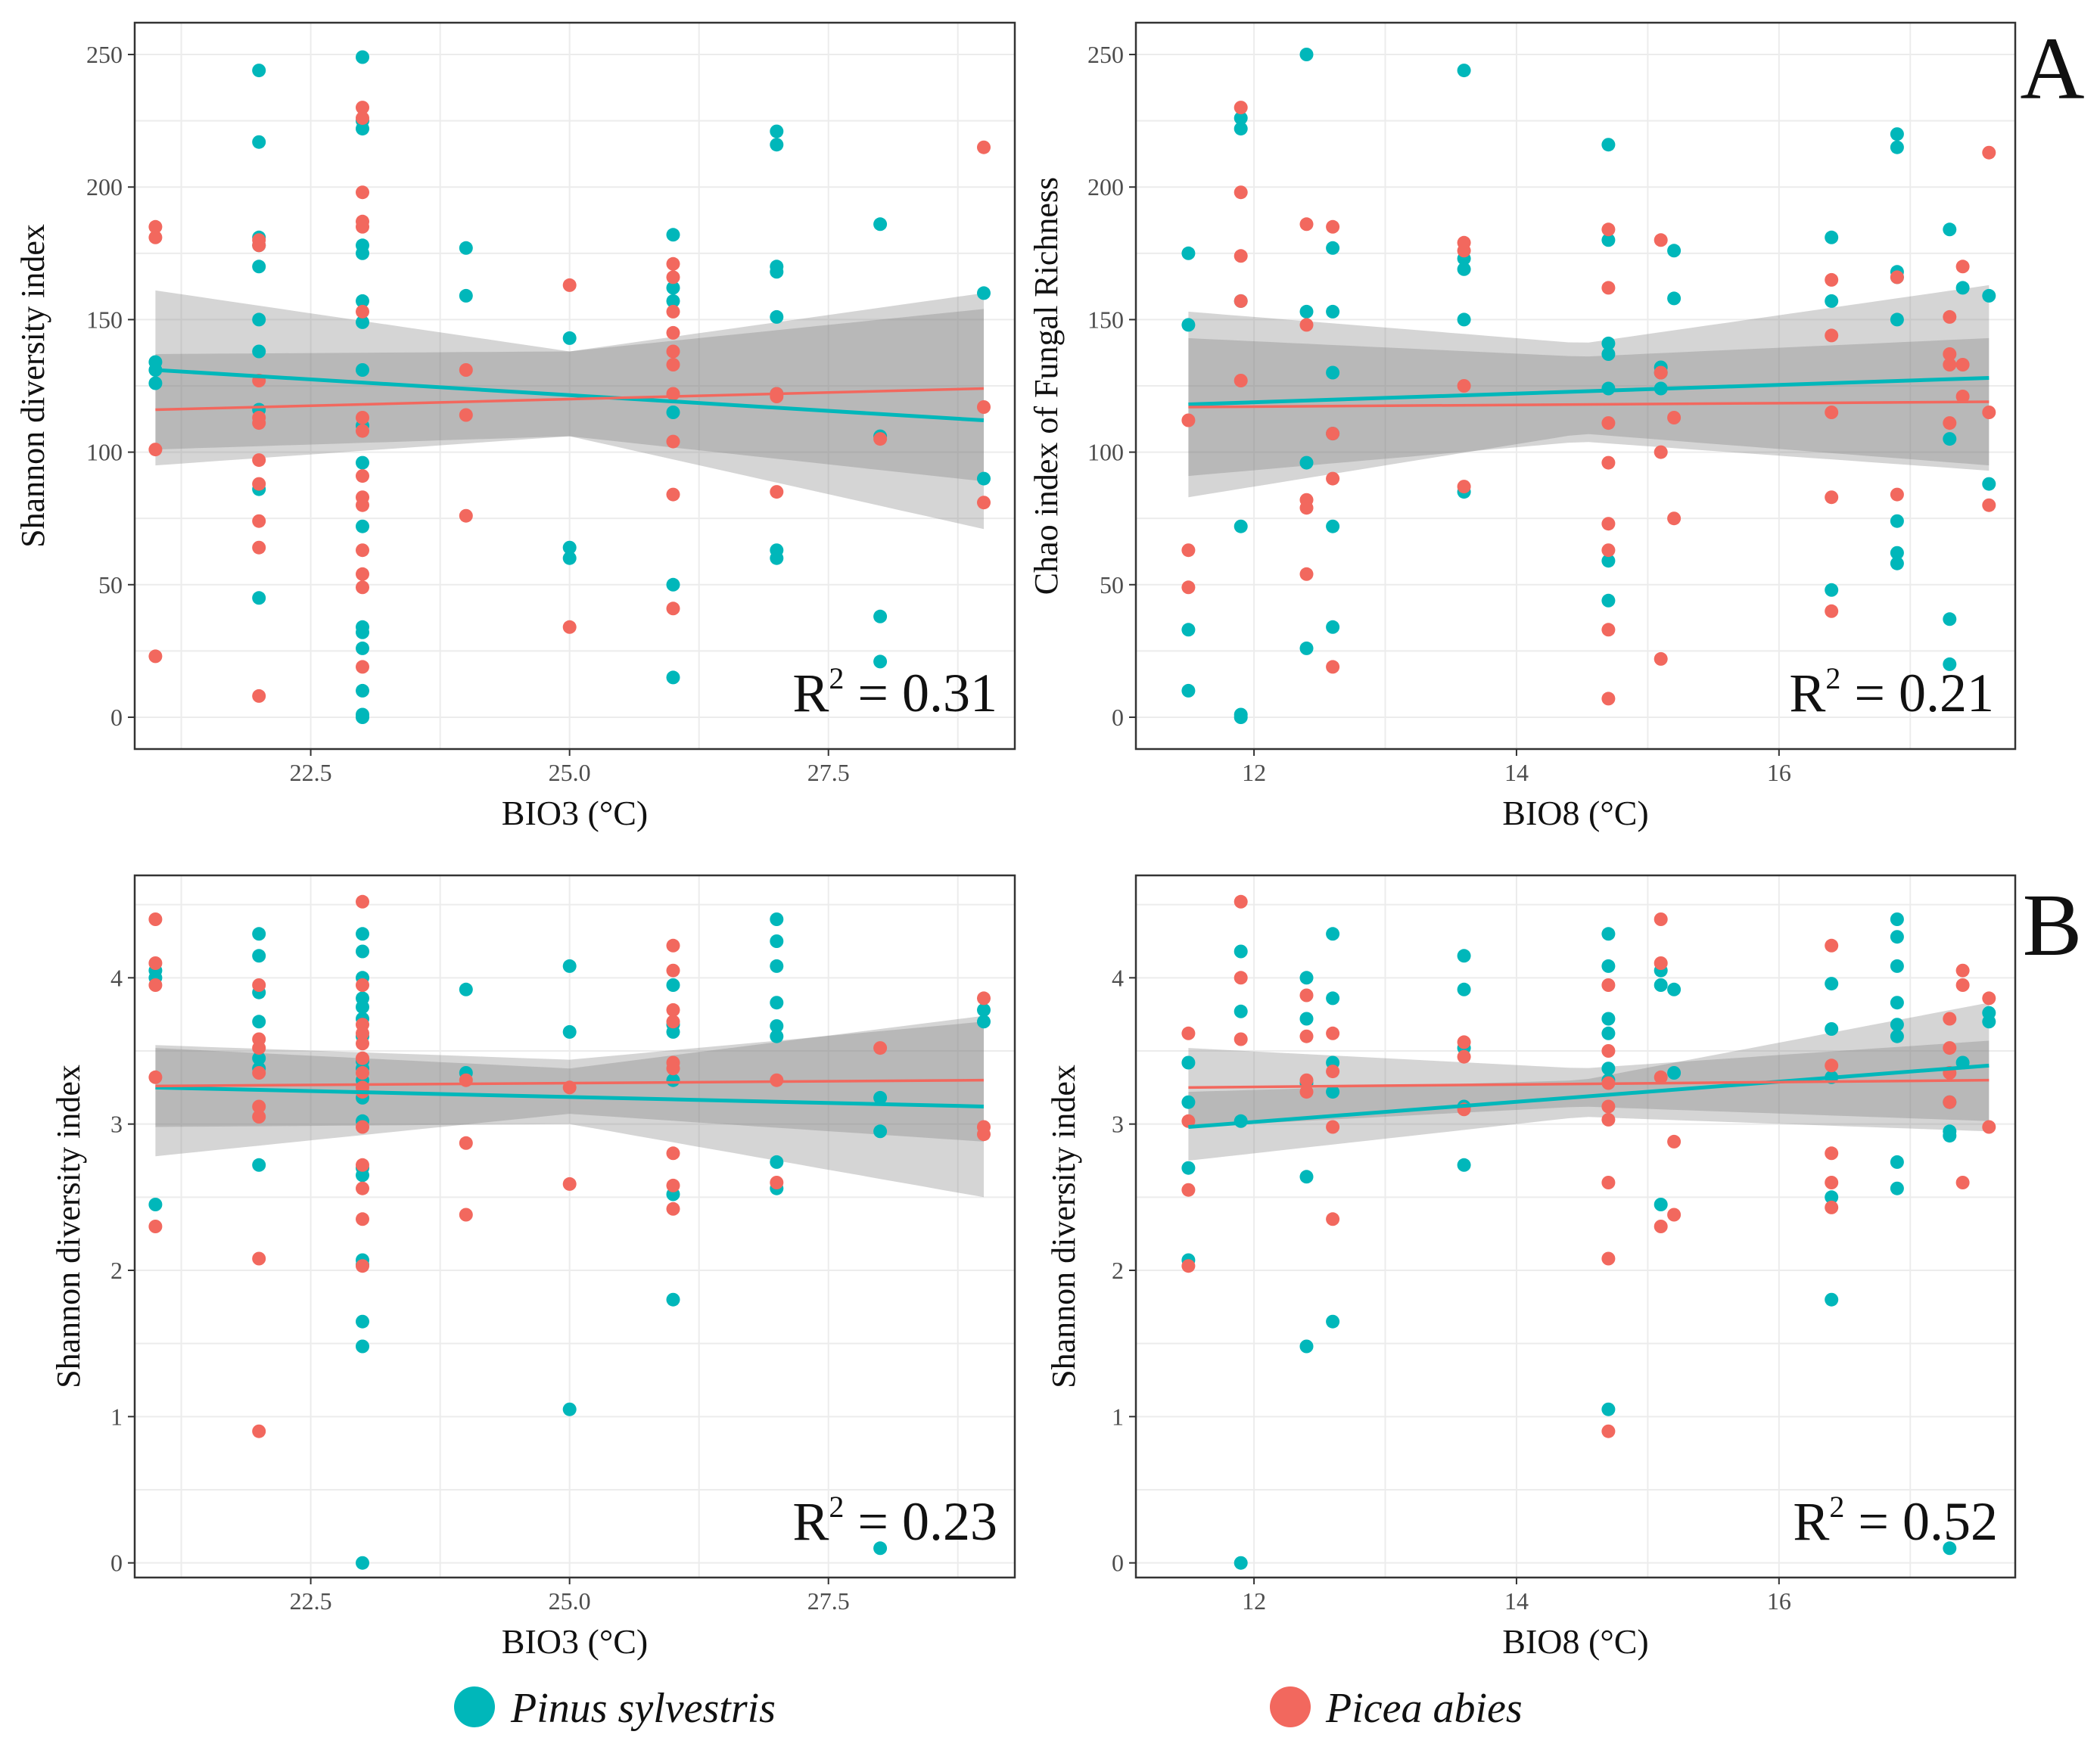  What do you see at coordinates (1589, 1241) in the screenshot?
I see `series-pinus` at bounding box center [1589, 1241].